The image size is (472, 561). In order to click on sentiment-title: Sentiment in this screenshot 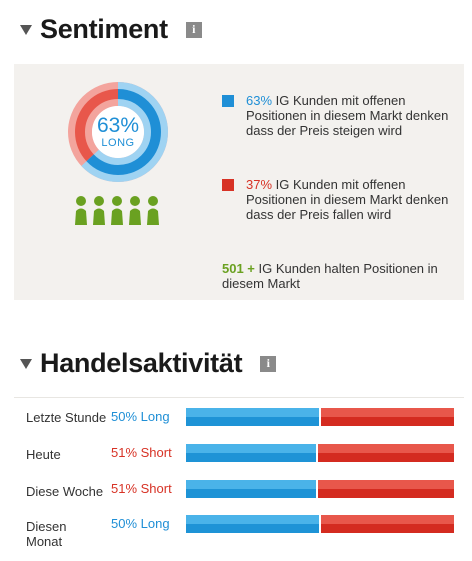, I will do `click(104, 29)`.